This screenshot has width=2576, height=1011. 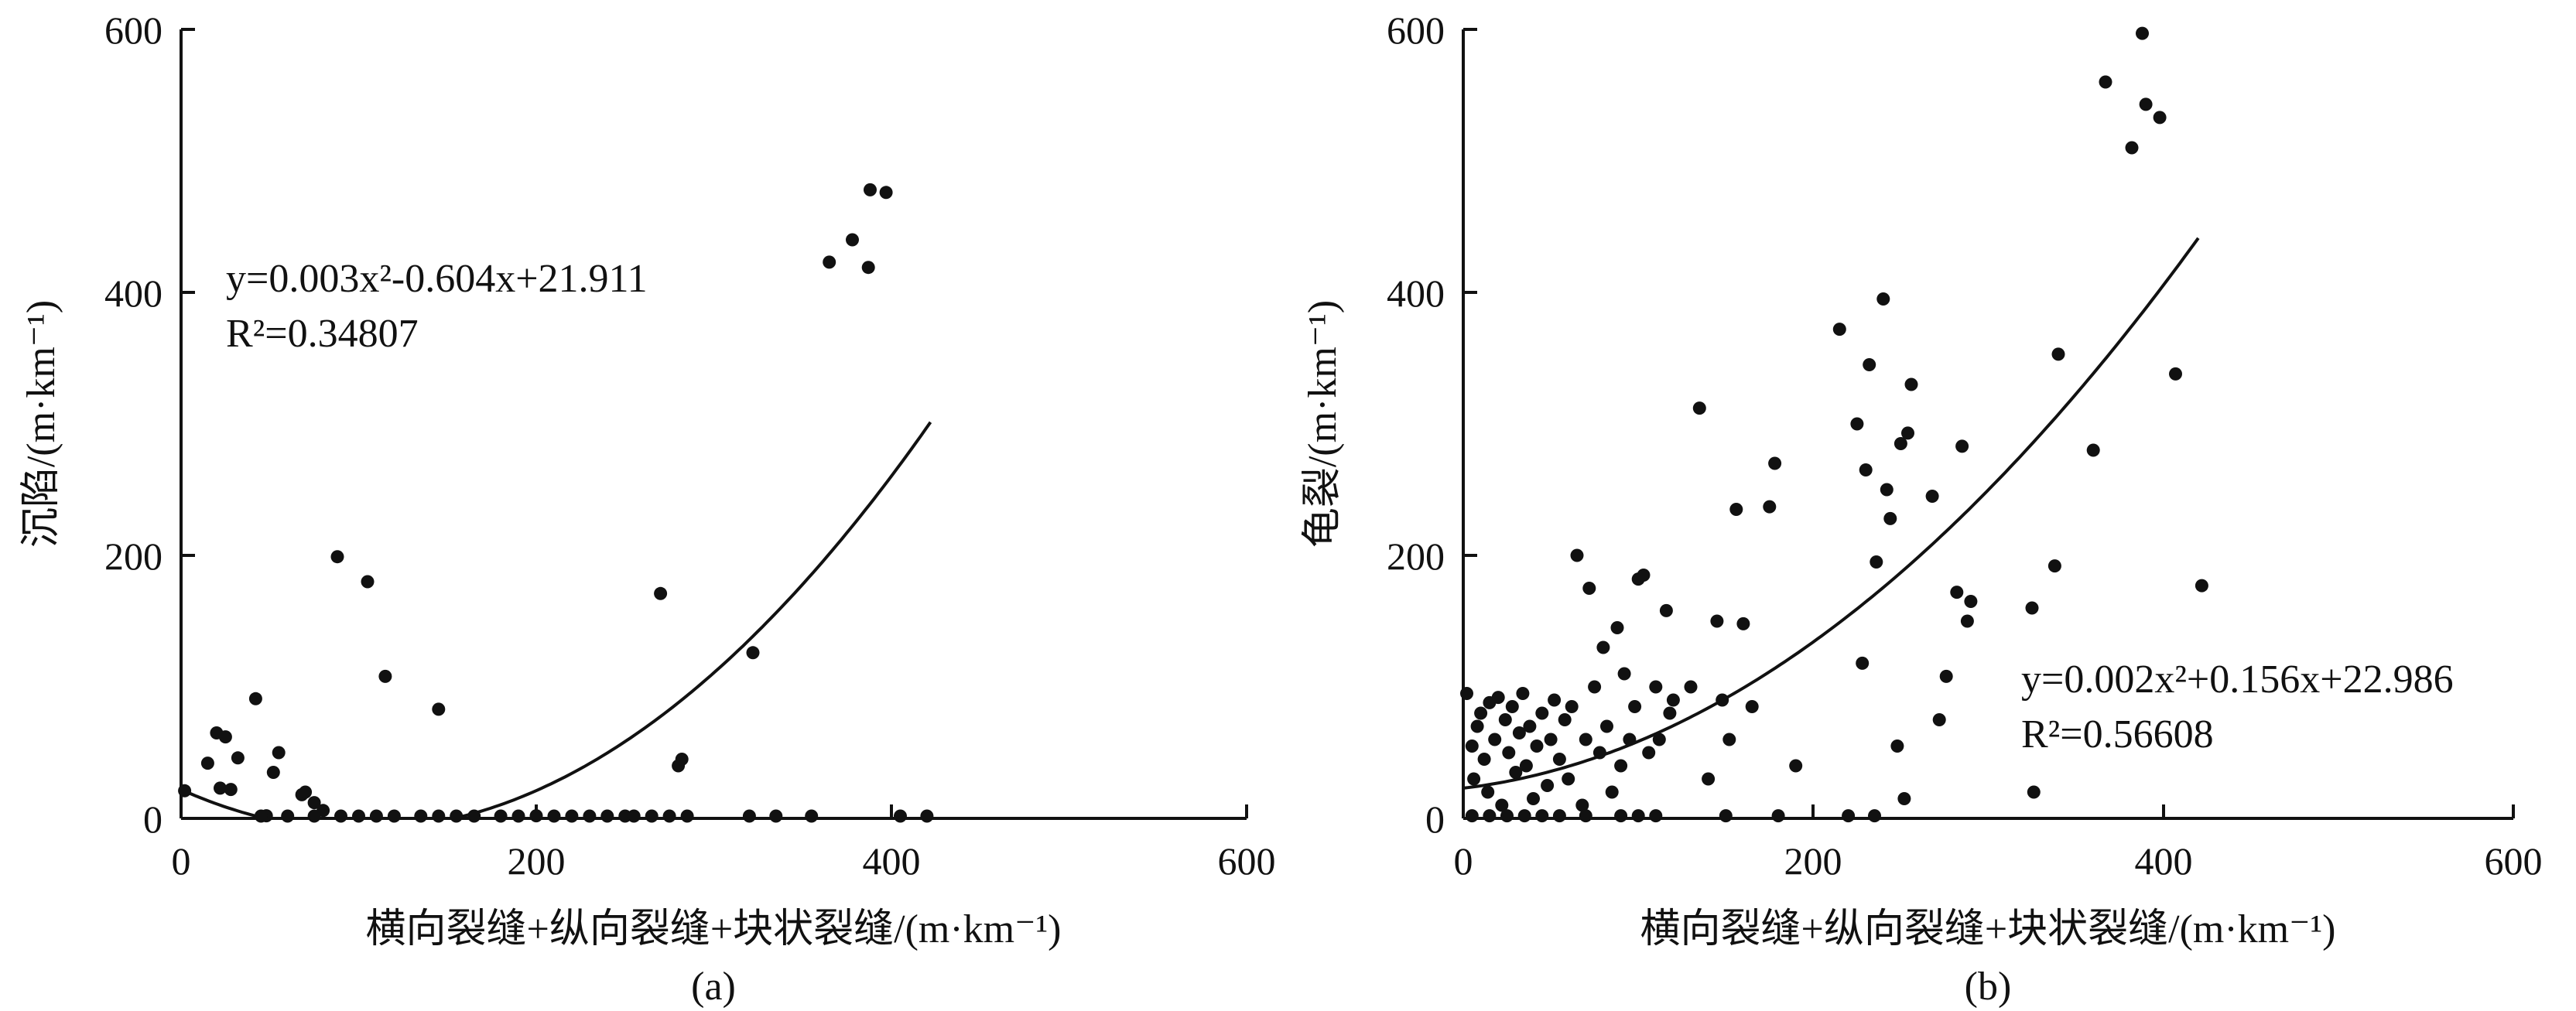 I want to click on chart-a-trendline, so click(x=556, y=621).